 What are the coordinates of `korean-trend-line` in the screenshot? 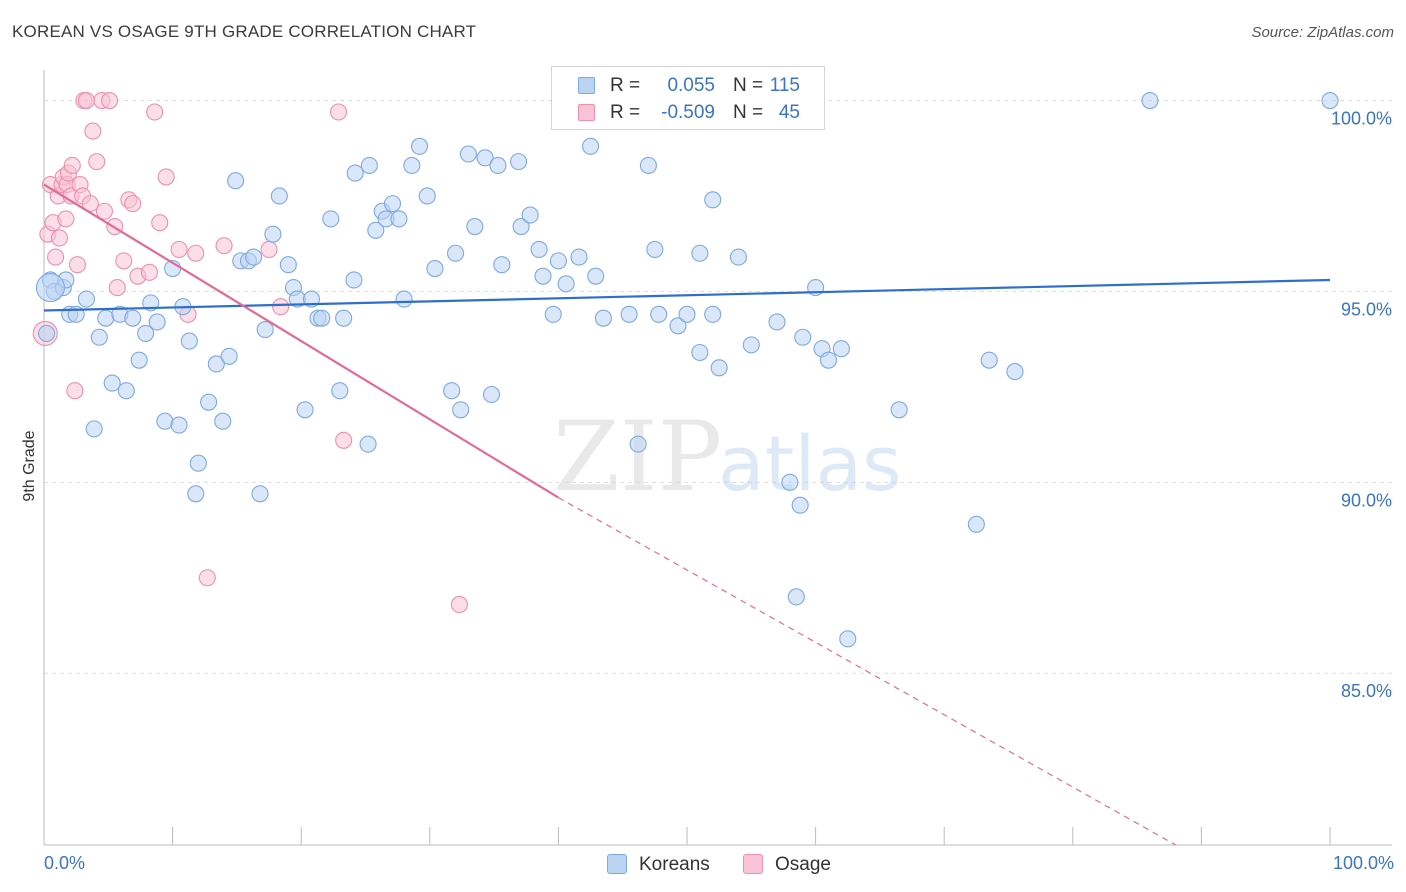 It's located at (687, 295).